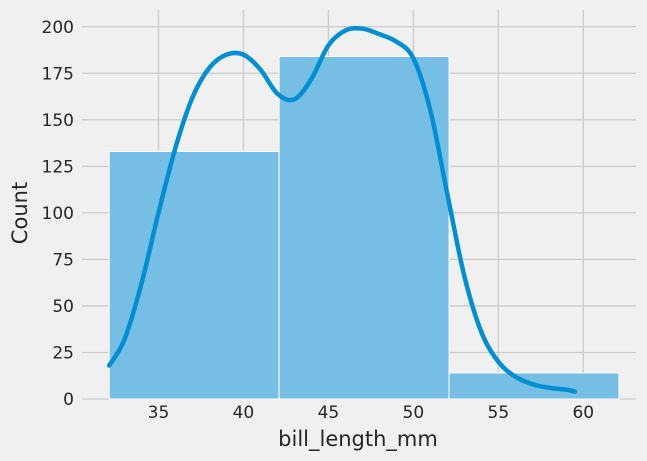 The height and width of the screenshot is (461, 647). Describe the element at coordinates (20, 213) in the screenshot. I see `y-axis-label: Count` at that location.